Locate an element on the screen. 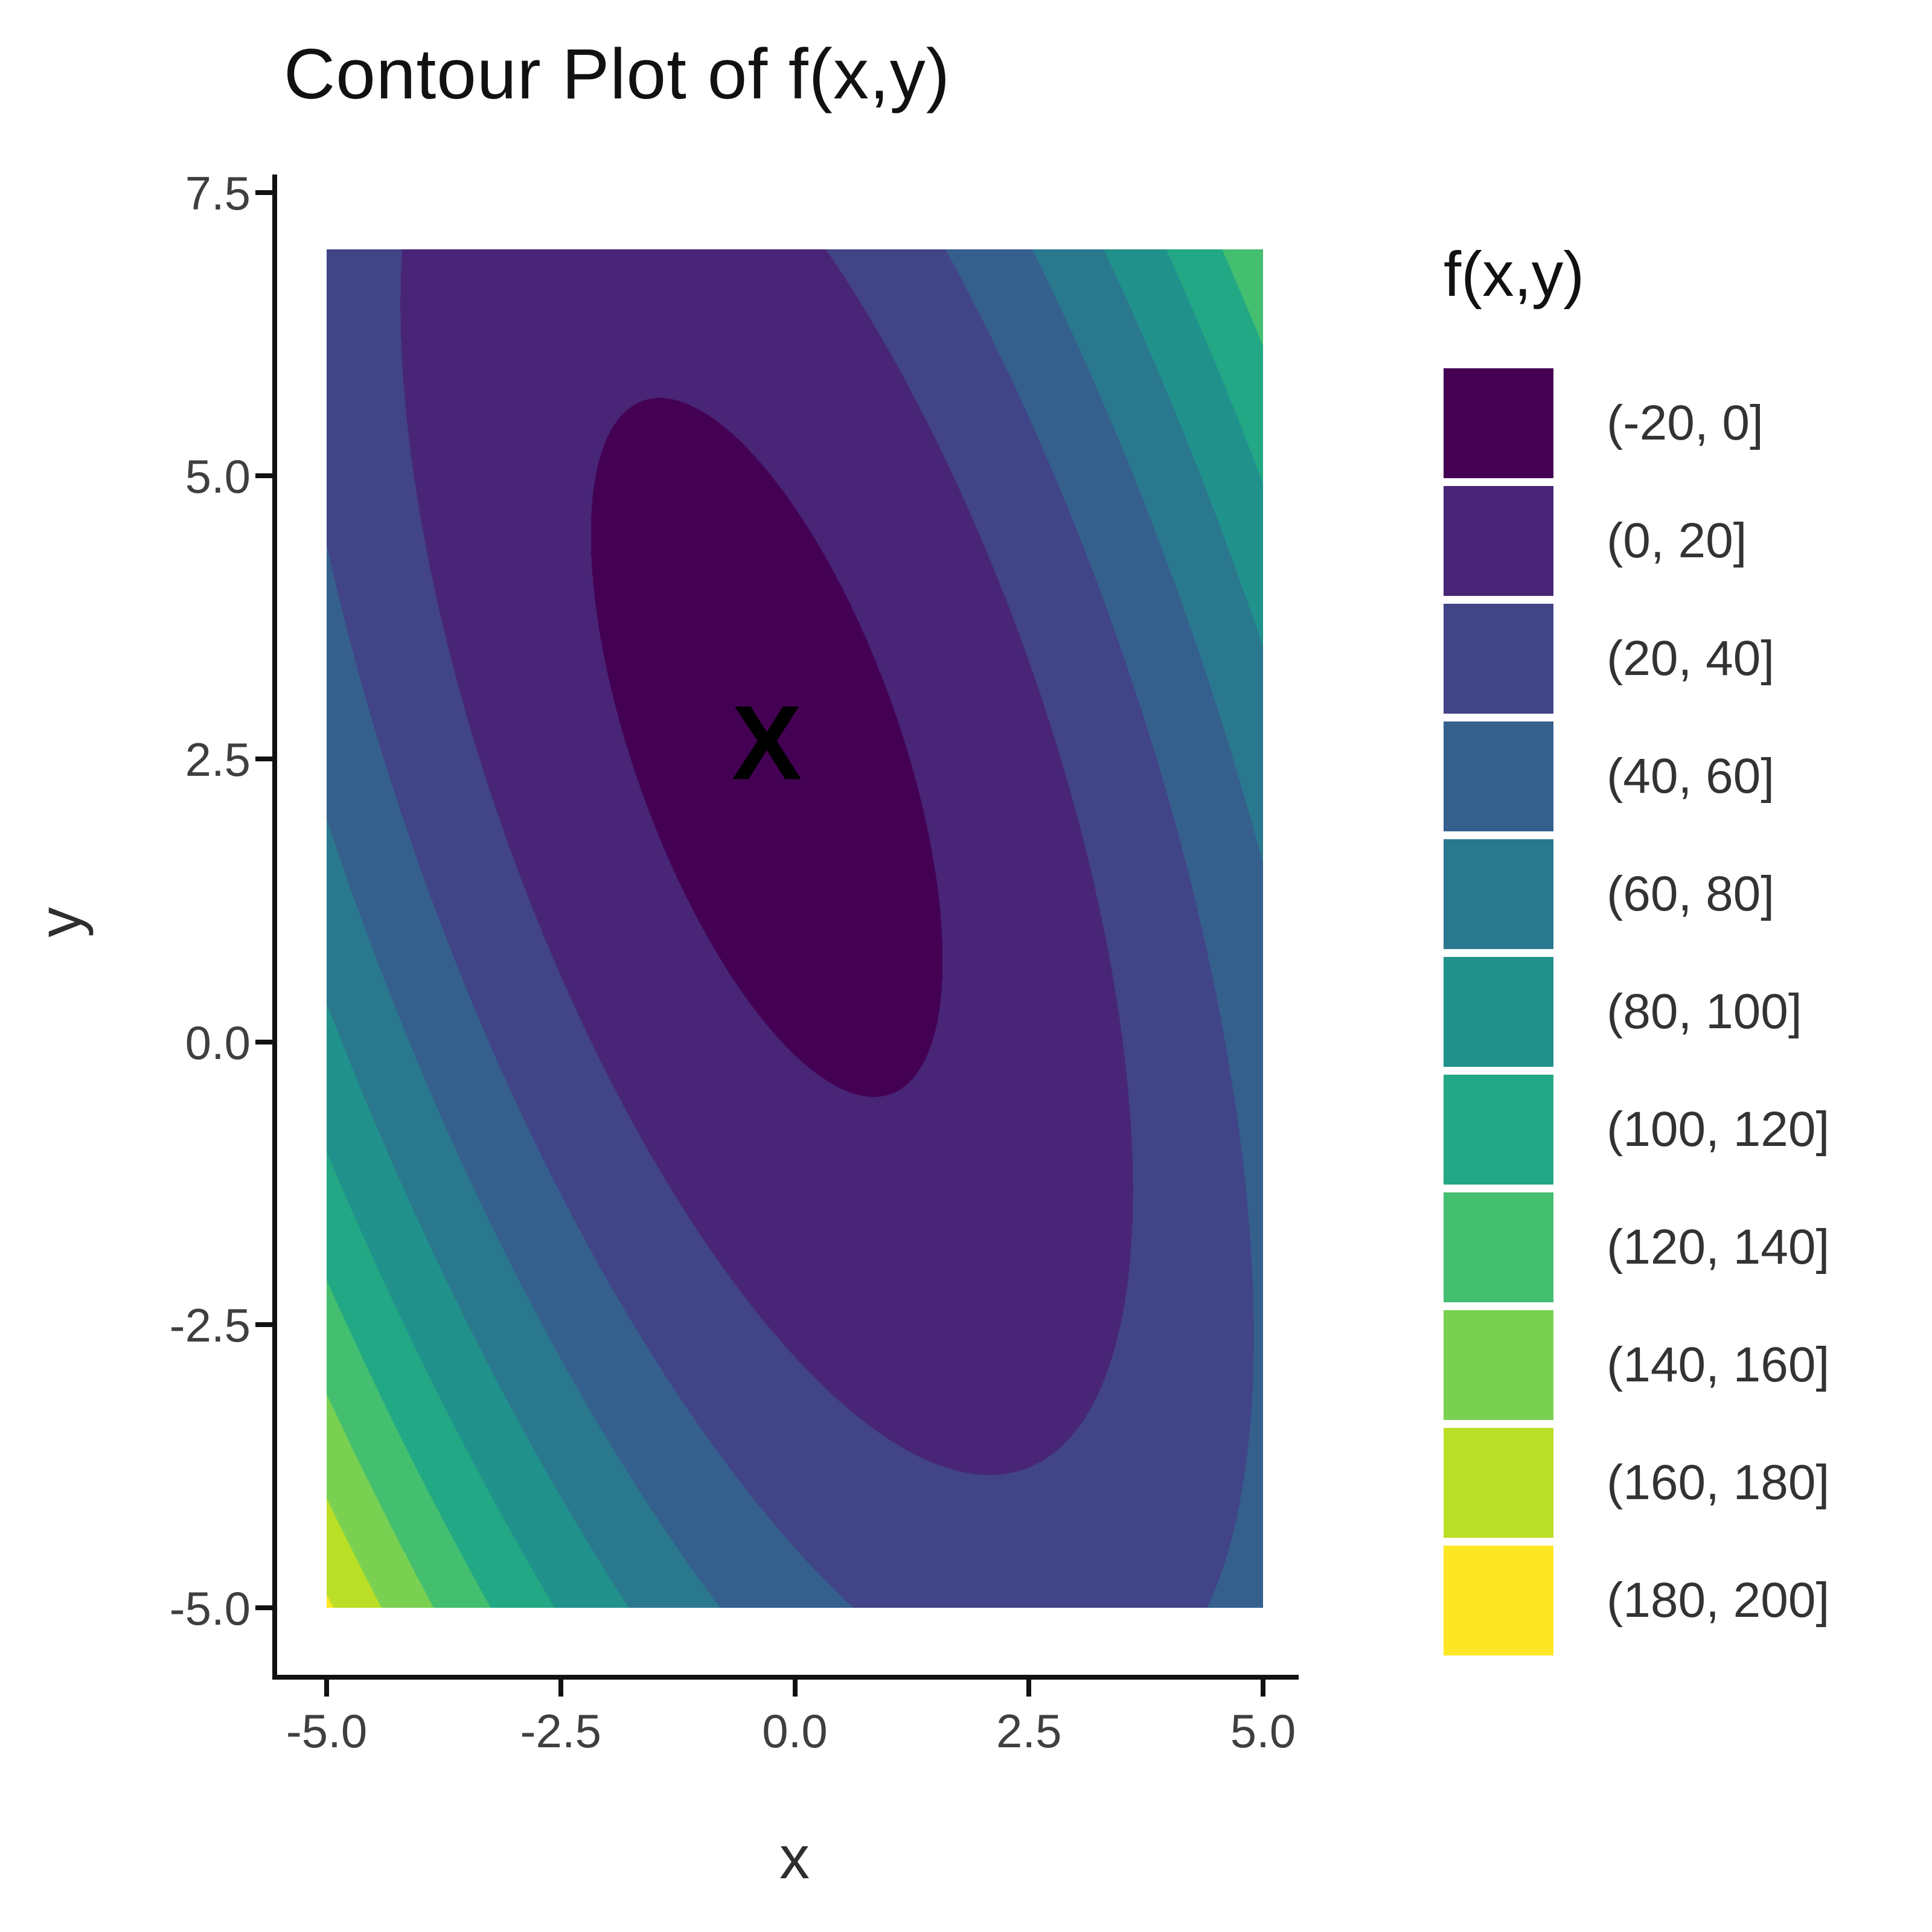 The image size is (1932, 1932). x-tick-label: -5.0 is located at coordinates (327, 1731).